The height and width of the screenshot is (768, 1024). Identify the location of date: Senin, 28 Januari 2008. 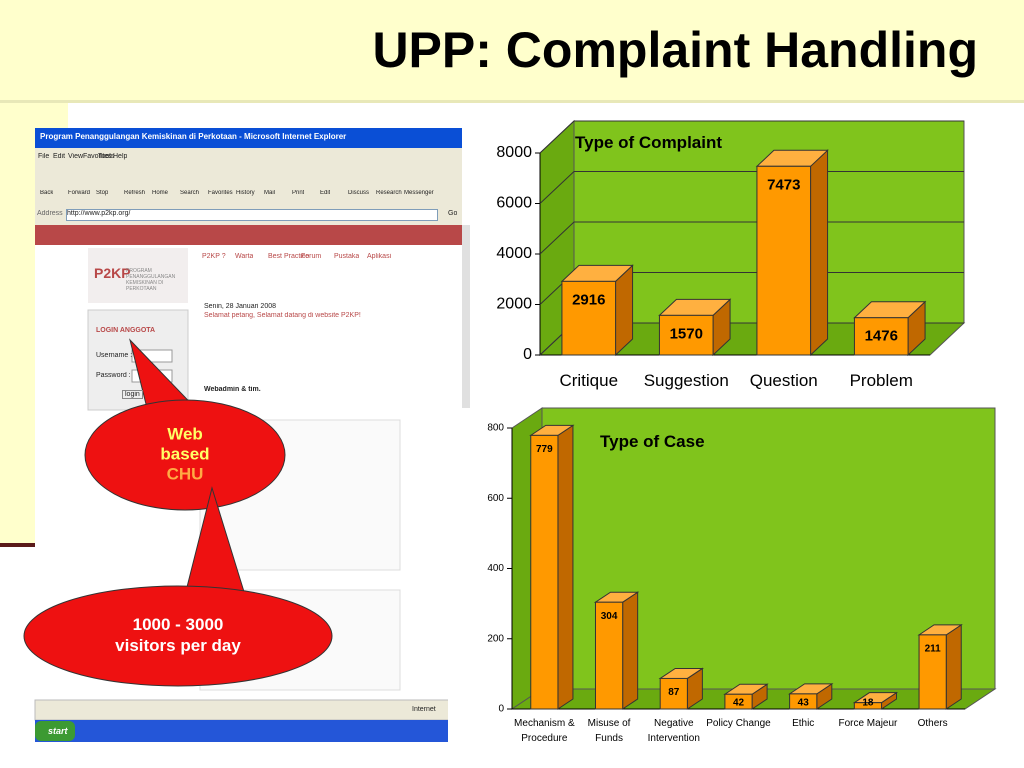
(240, 306).